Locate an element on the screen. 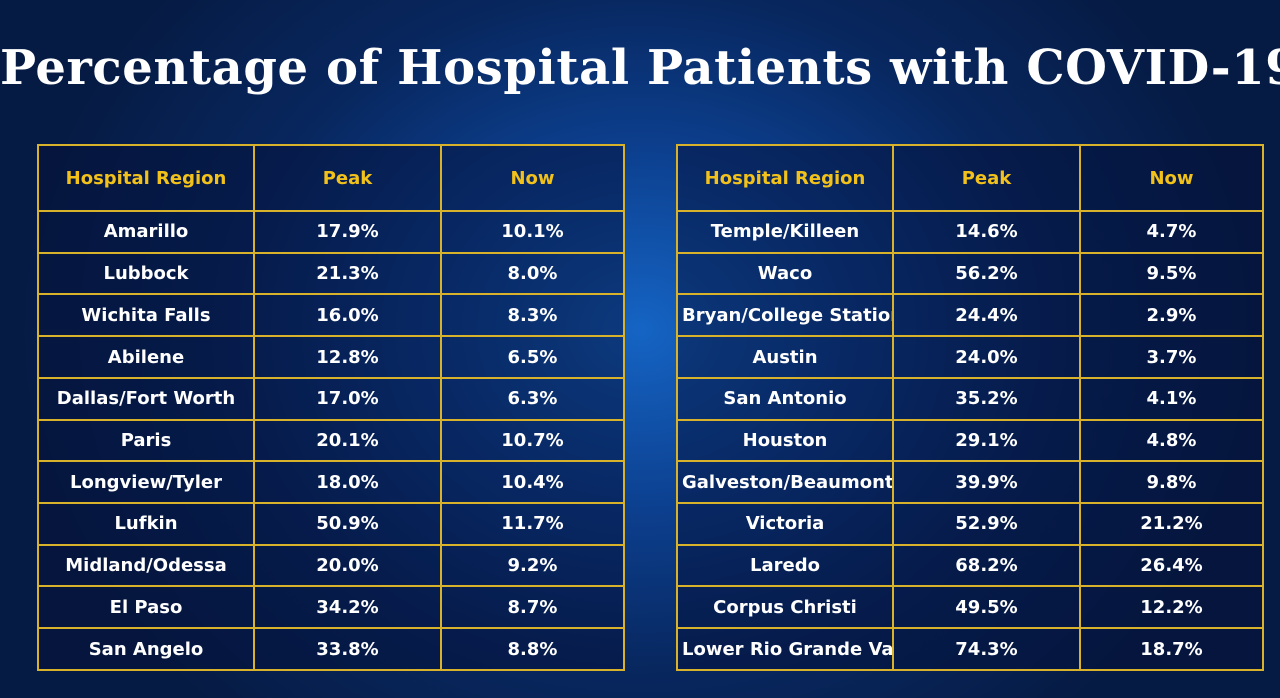 The image size is (1280, 698). region-cell: Lubbock is located at coordinates (146, 273).